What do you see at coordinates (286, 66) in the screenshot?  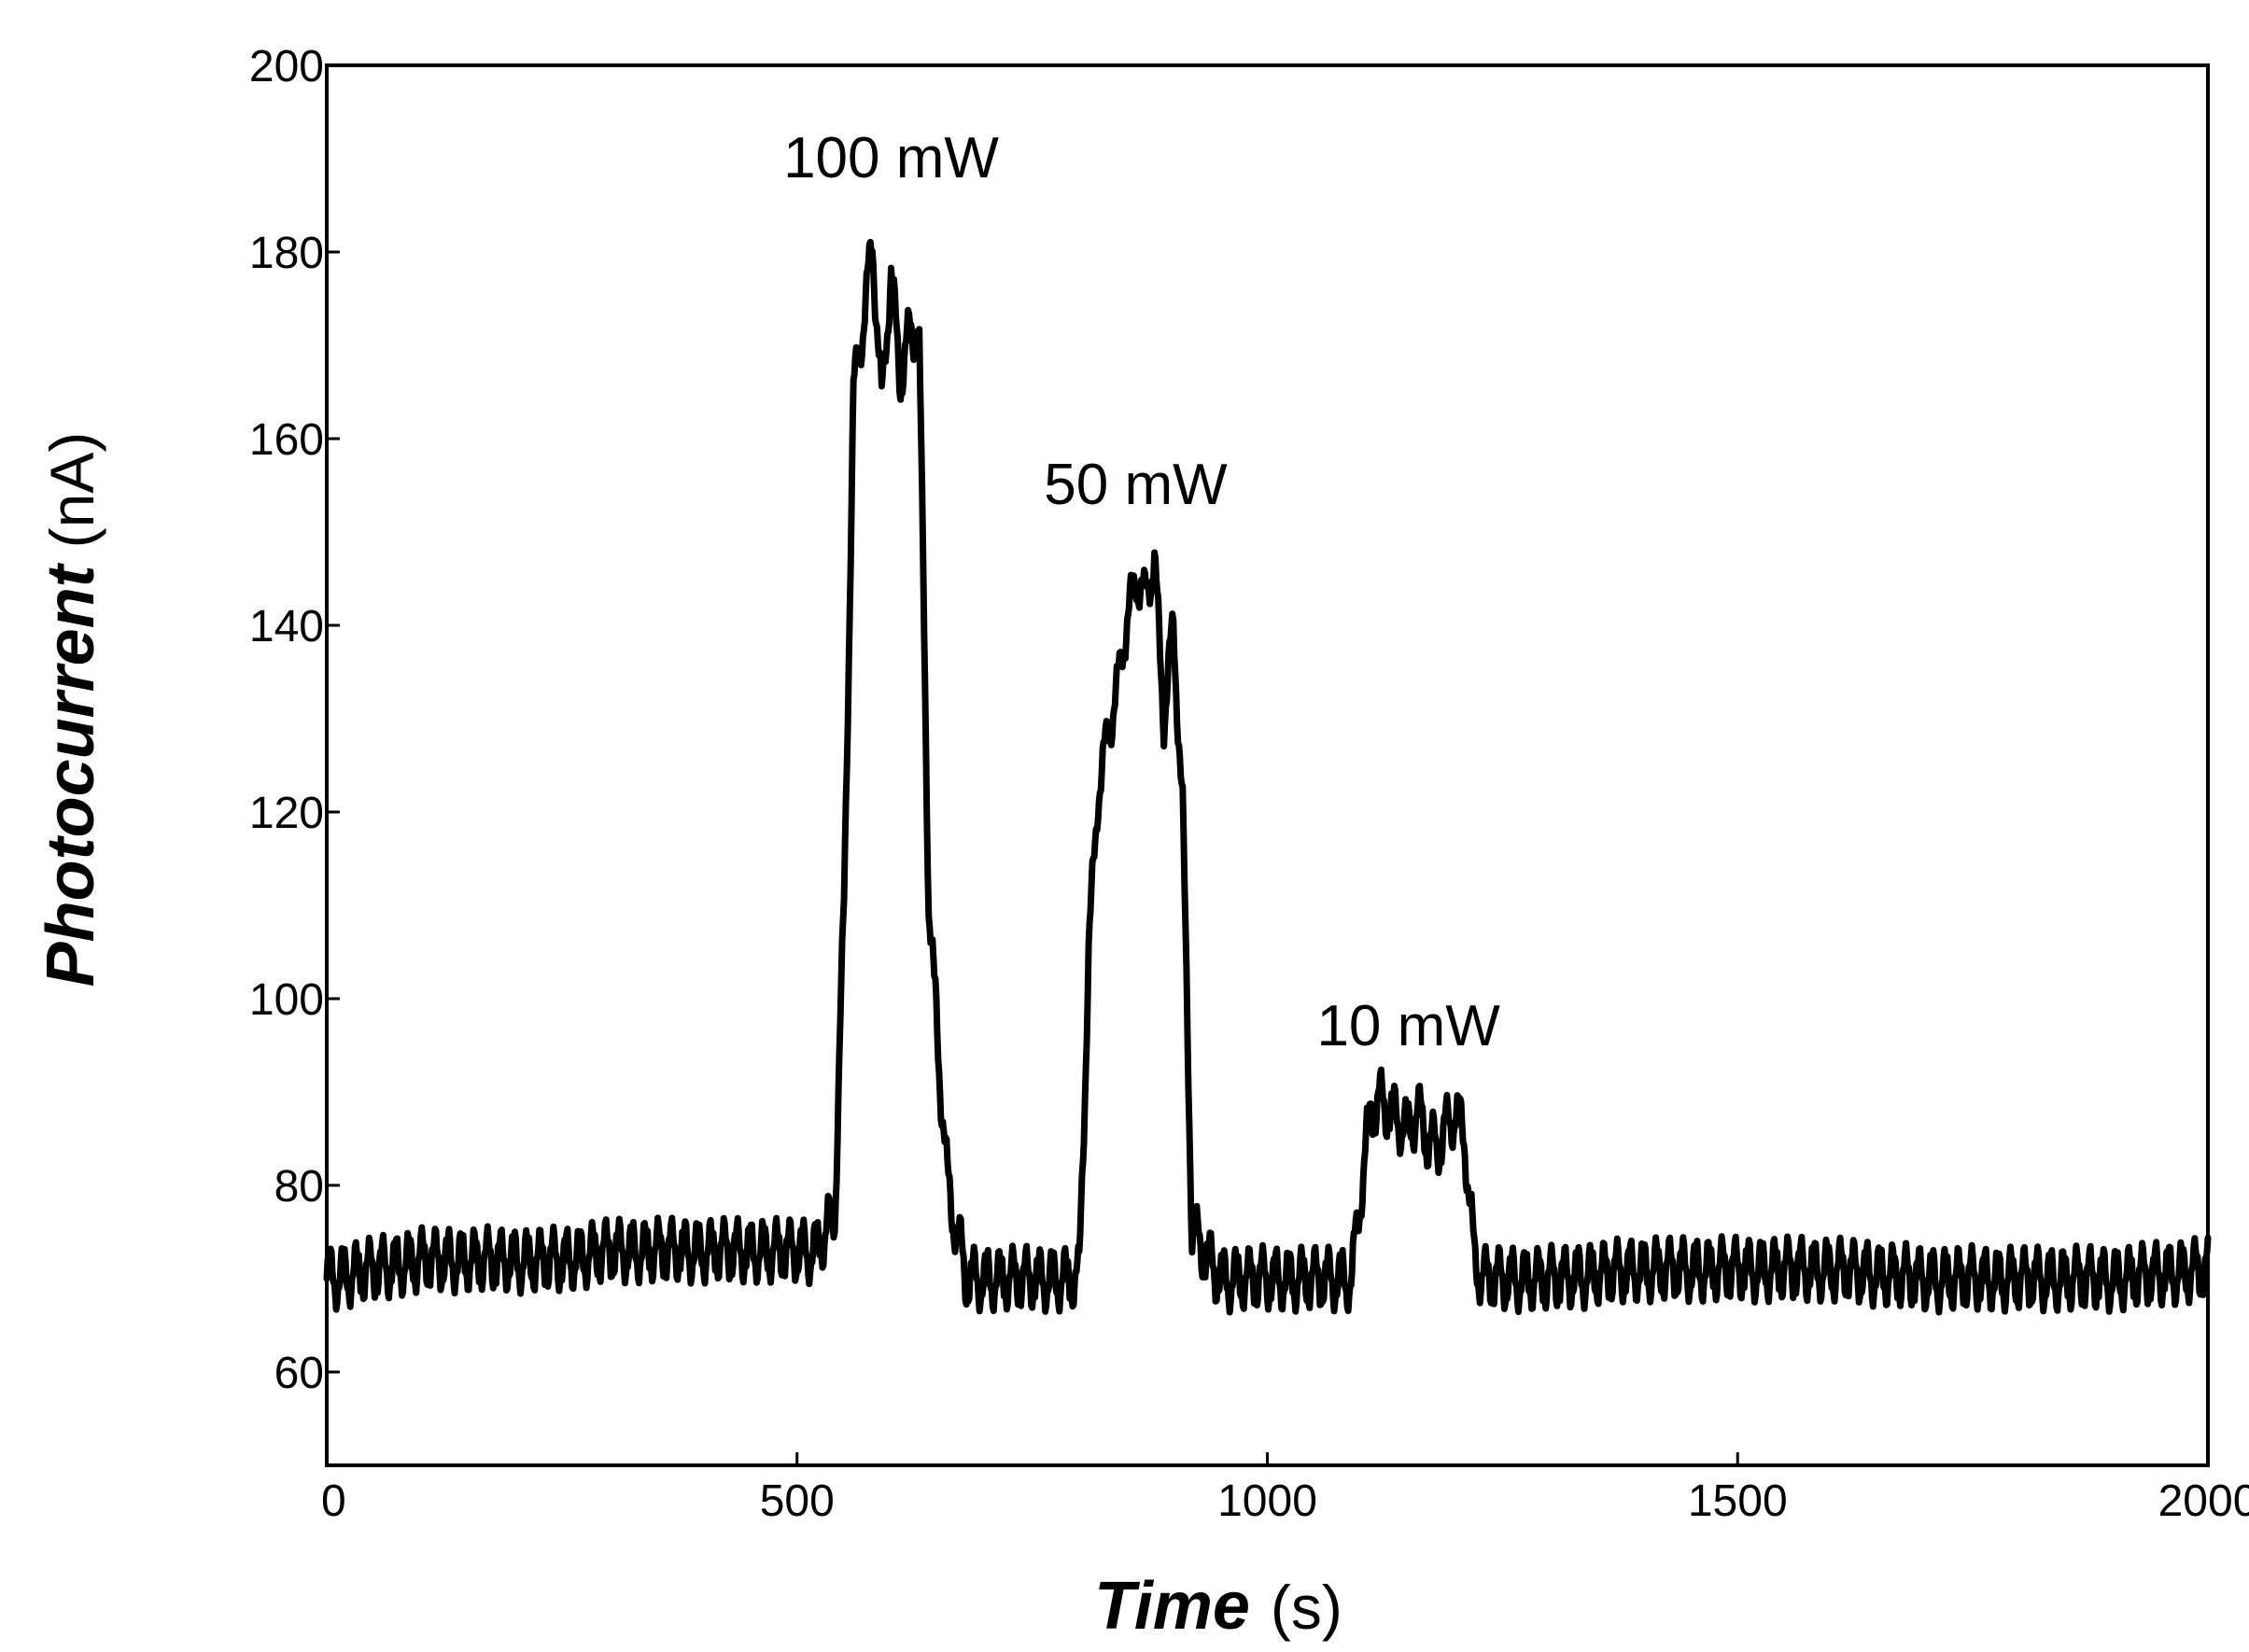 I see `y-tick-label: 200` at bounding box center [286, 66].